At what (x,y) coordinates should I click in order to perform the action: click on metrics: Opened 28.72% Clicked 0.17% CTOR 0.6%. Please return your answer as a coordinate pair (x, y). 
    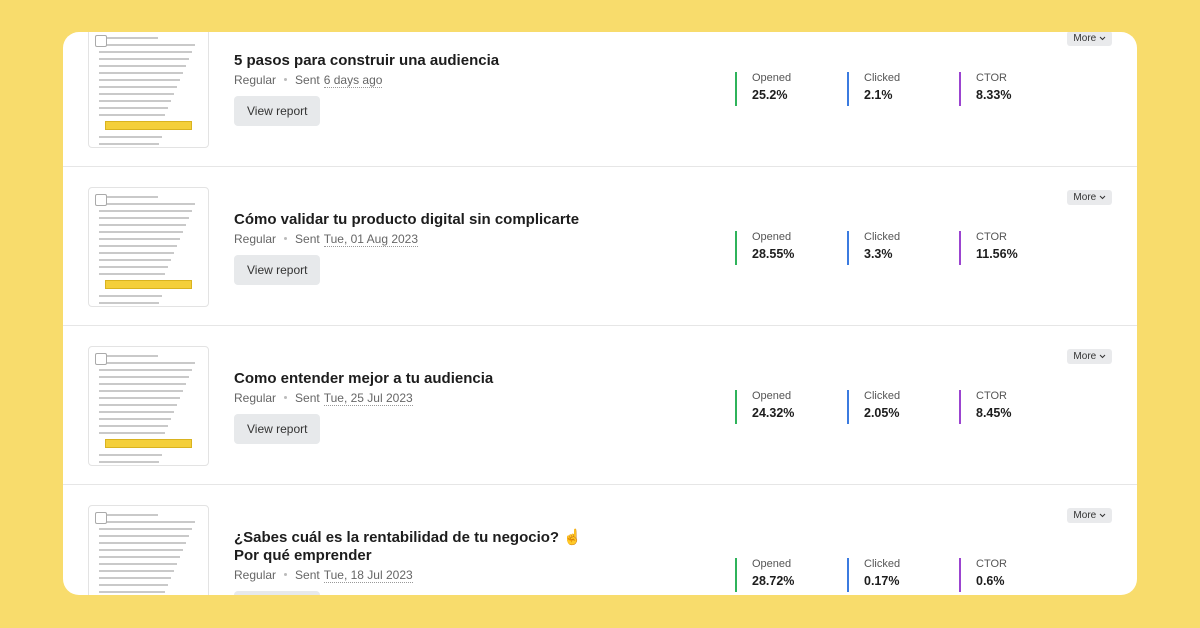
    Looking at the image, I should click on (903, 575).